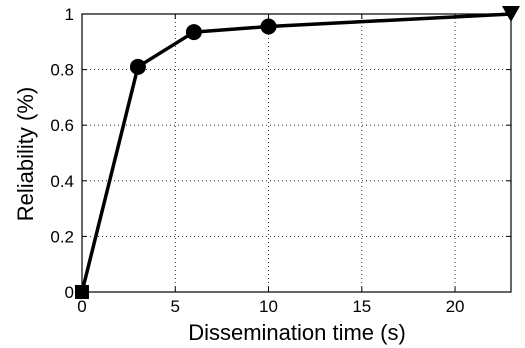 This screenshot has height=348, width=525. What do you see at coordinates (62, 181) in the screenshot?
I see `y-tick-label: 0.4` at bounding box center [62, 181].